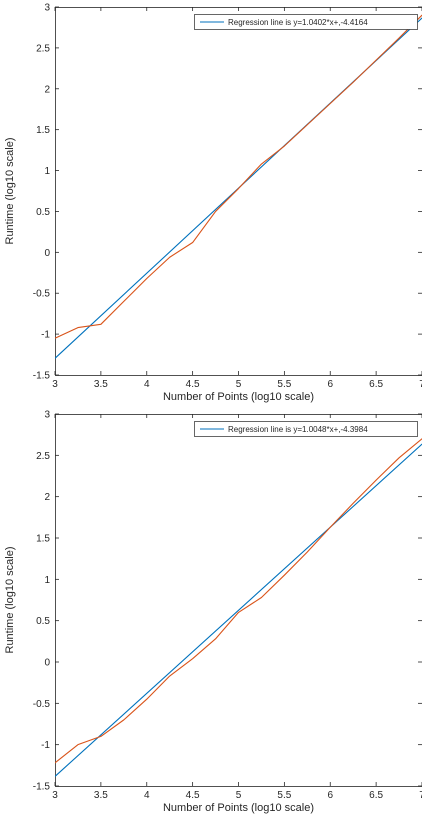  Describe the element at coordinates (298, 429) in the screenshot. I see `legend-label: Regression line is y=1.0048*x+,-4.3984` at that location.